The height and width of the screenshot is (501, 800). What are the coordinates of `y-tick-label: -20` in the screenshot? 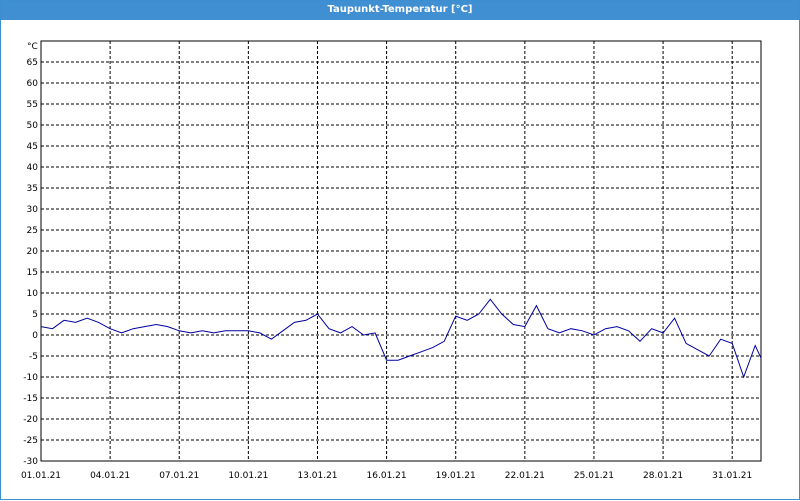 It's located at (30, 420).